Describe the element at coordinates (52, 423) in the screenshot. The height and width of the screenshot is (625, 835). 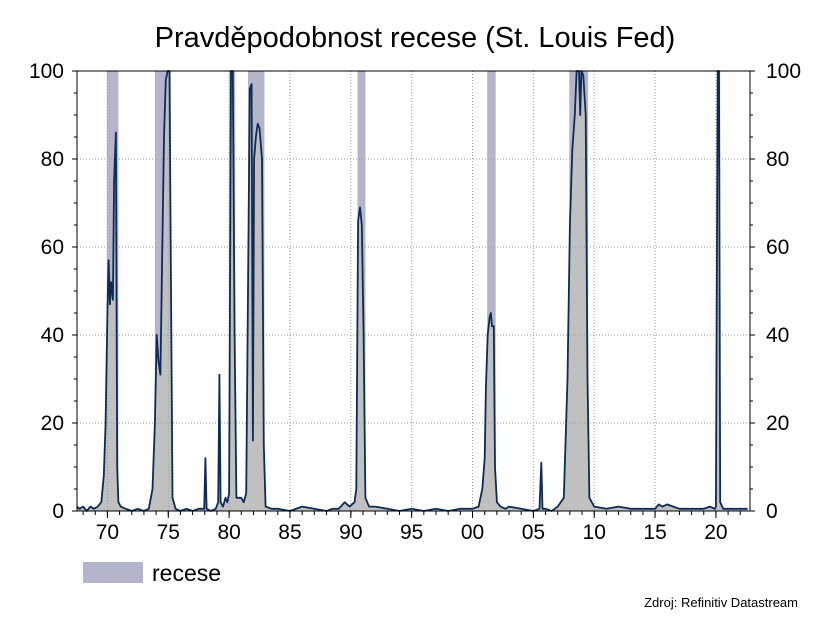
I see `y-tick-label-left-1: 20` at that location.